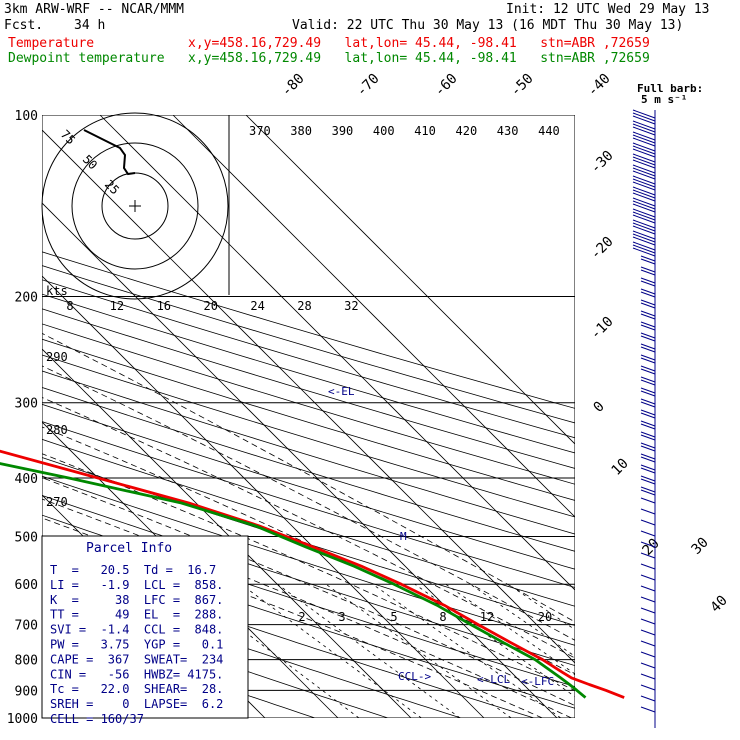 This screenshot has width=740, height=740. Describe the element at coordinates (602, 328) in the screenshot. I see `isotherm-label: -10` at that location.